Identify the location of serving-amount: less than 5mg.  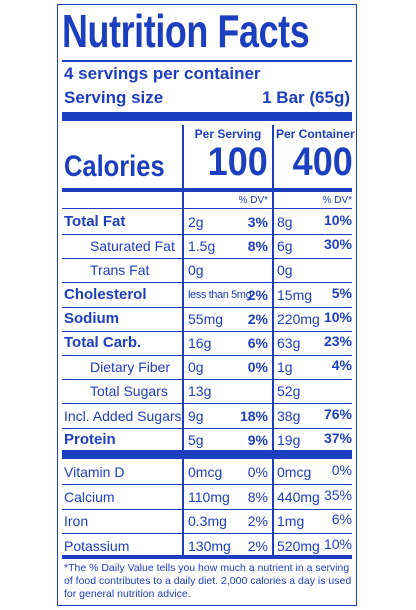
(220, 294).